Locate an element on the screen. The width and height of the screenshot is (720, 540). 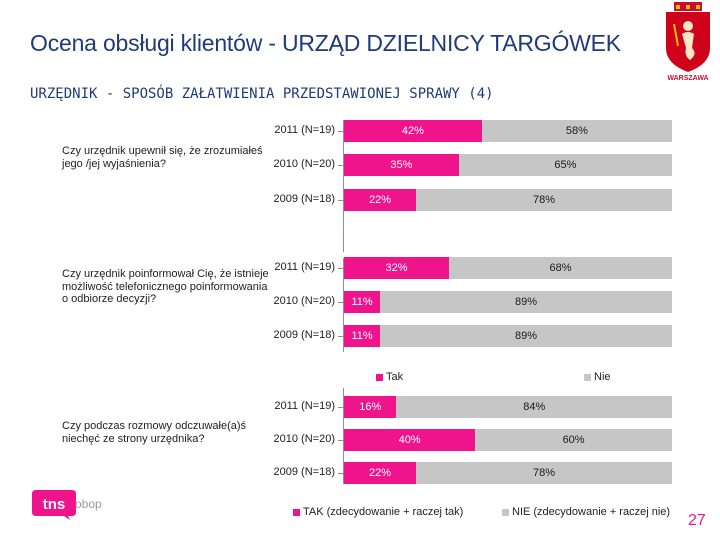
tns-logo: tns is located at coordinates (54, 505).